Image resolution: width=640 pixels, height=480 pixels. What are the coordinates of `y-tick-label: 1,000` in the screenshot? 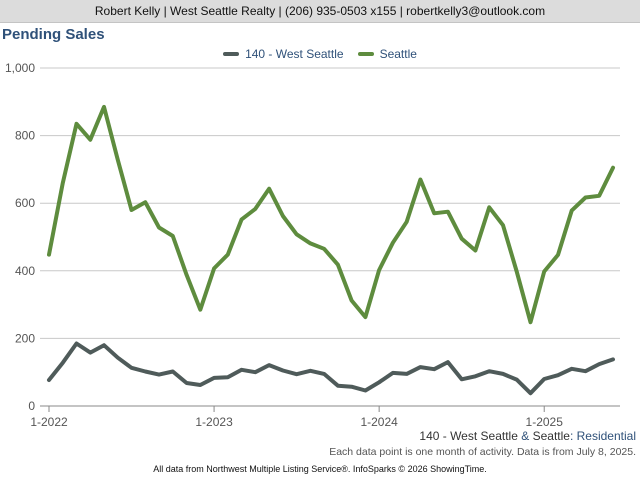 It's located at (20, 68).